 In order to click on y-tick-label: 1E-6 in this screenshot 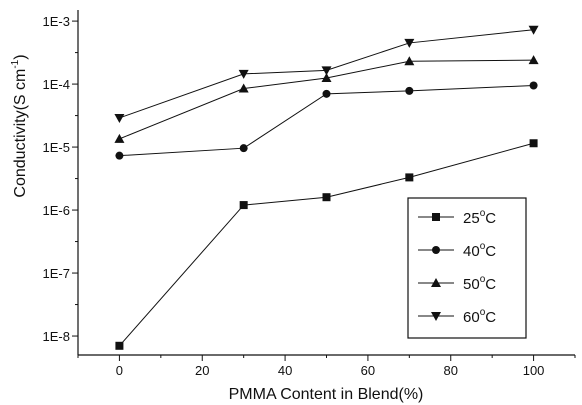, I will do `click(56, 210)`.